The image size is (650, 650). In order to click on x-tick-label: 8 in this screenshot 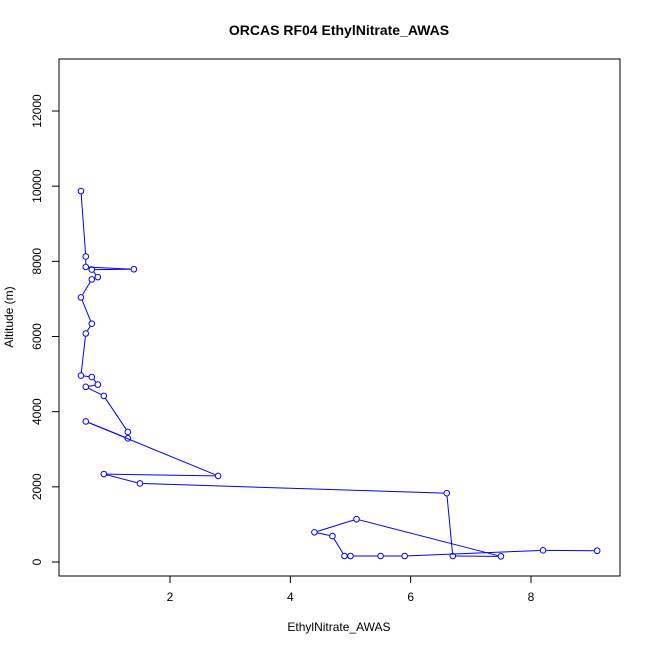, I will do `click(531, 597)`.